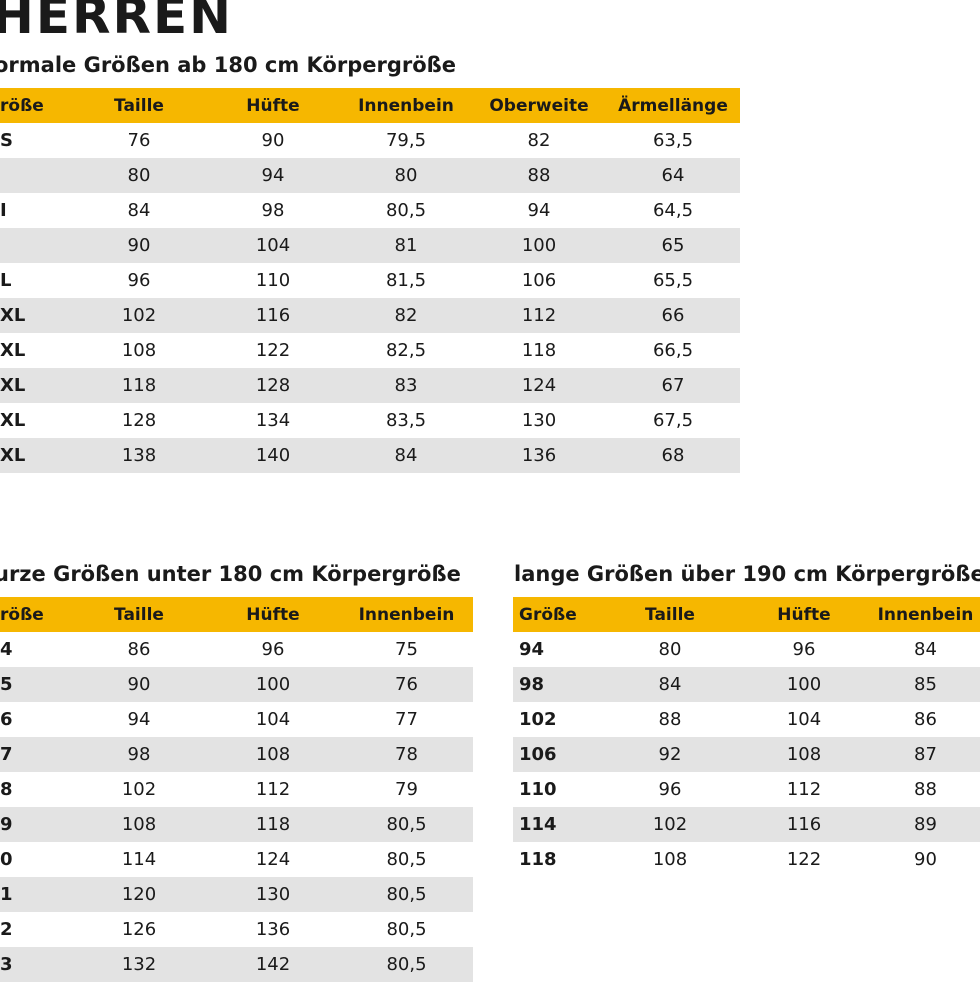  Describe the element at coordinates (36, 614) in the screenshot. I see `column-header: röße` at that location.